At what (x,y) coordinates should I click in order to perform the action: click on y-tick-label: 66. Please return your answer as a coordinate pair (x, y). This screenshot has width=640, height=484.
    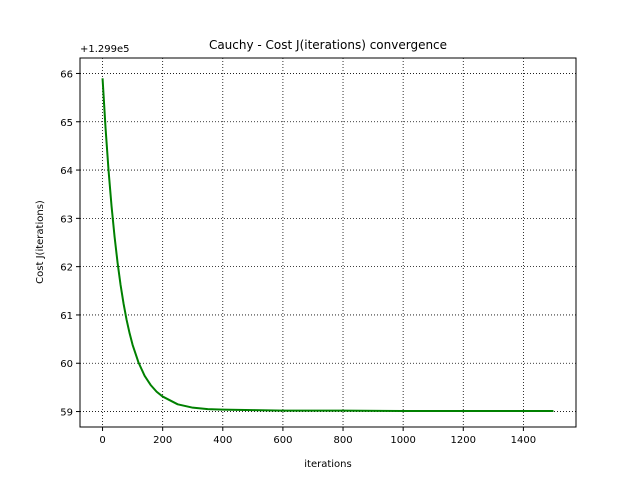
    Looking at the image, I should click on (66, 74).